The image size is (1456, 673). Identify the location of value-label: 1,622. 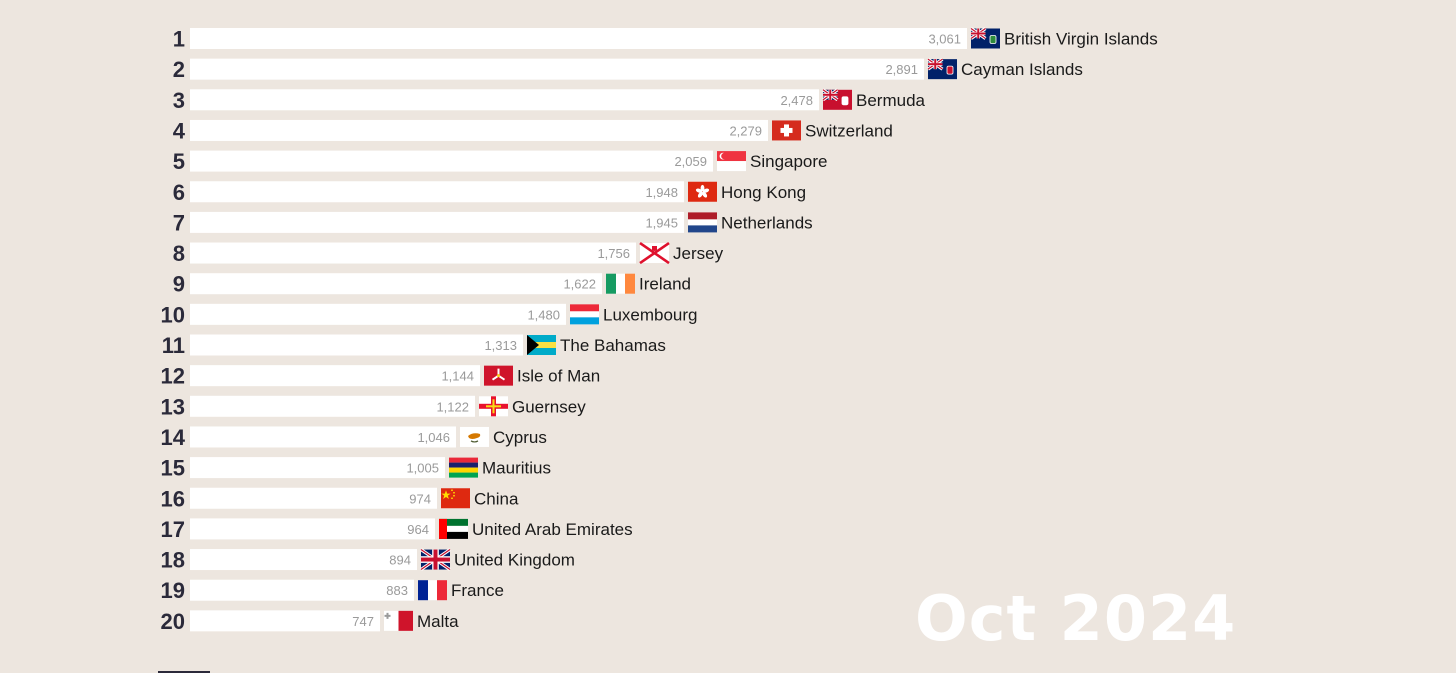
(579, 284).